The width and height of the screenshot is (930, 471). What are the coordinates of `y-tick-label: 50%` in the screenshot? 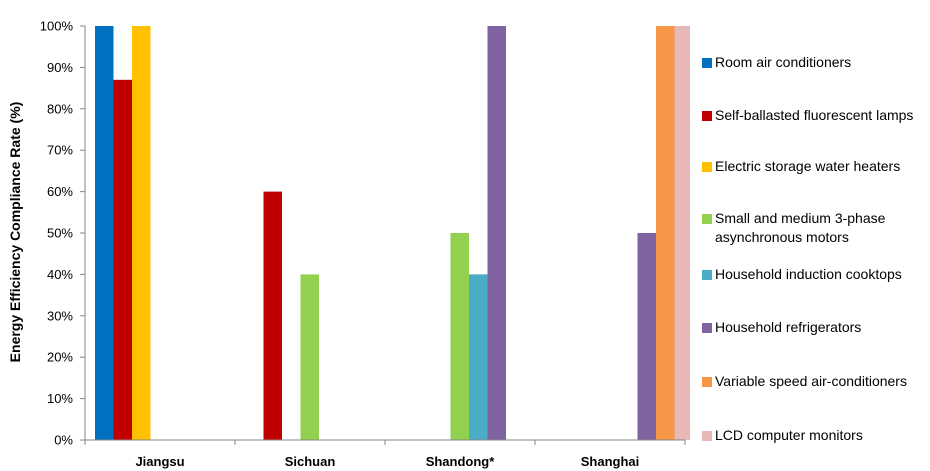 It's located at (60, 233).